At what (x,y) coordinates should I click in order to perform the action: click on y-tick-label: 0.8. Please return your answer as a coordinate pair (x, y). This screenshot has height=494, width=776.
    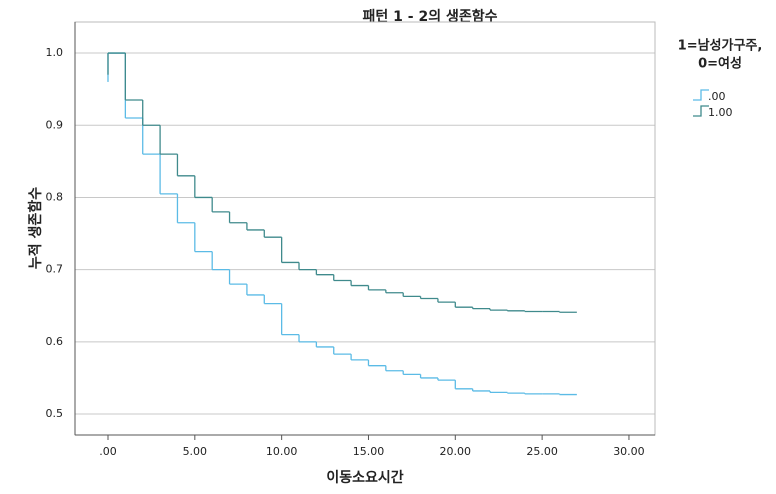
    Looking at the image, I should click on (55, 196).